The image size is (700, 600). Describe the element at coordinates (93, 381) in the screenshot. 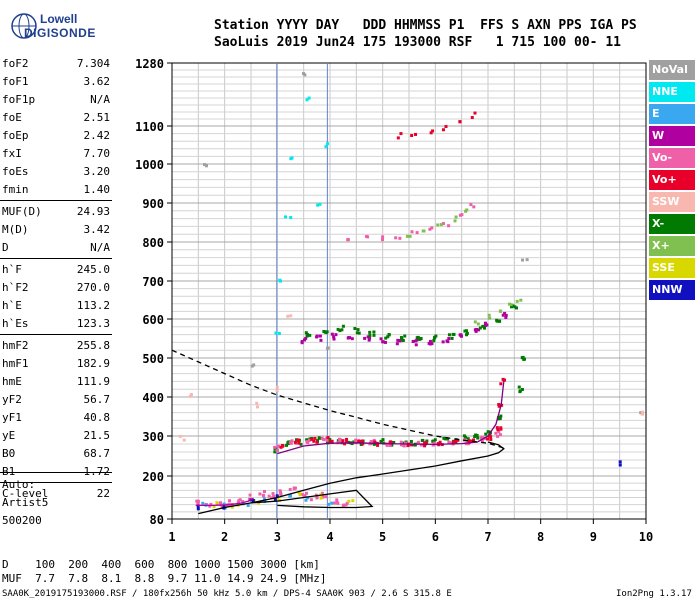

I see `param-value: 111.9` at that location.